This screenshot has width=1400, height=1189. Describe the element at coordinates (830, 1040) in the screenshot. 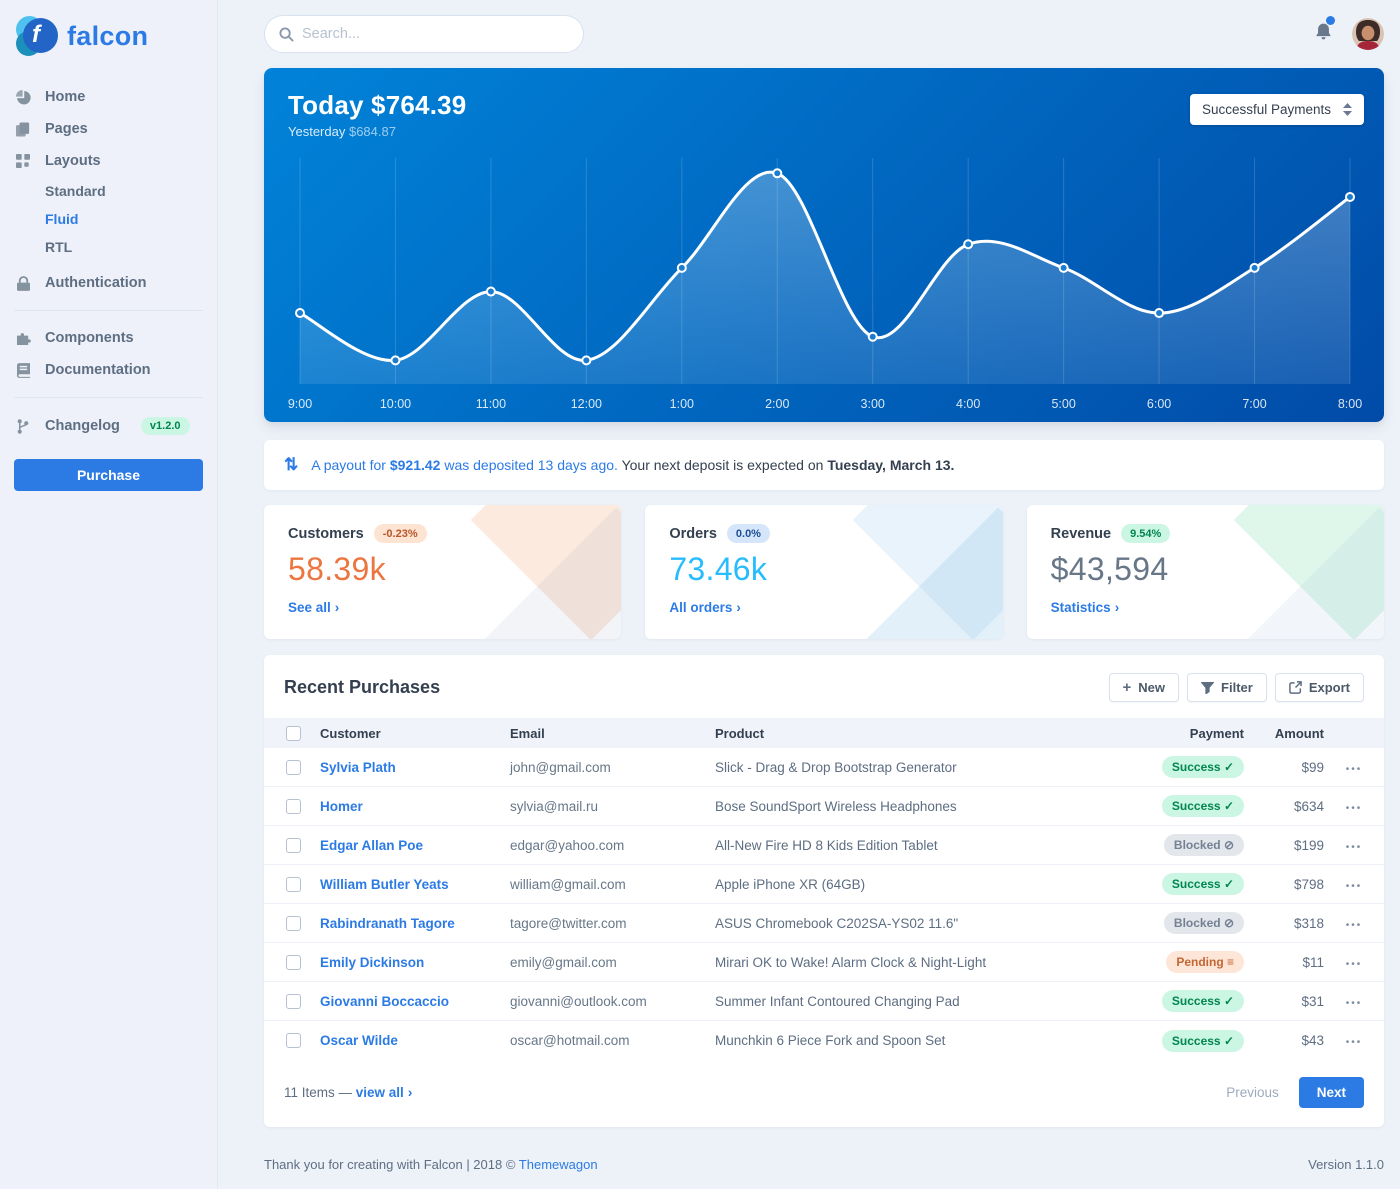

I see `product-name: Munchkin 6 Piece Fork and Spoon Set` at that location.